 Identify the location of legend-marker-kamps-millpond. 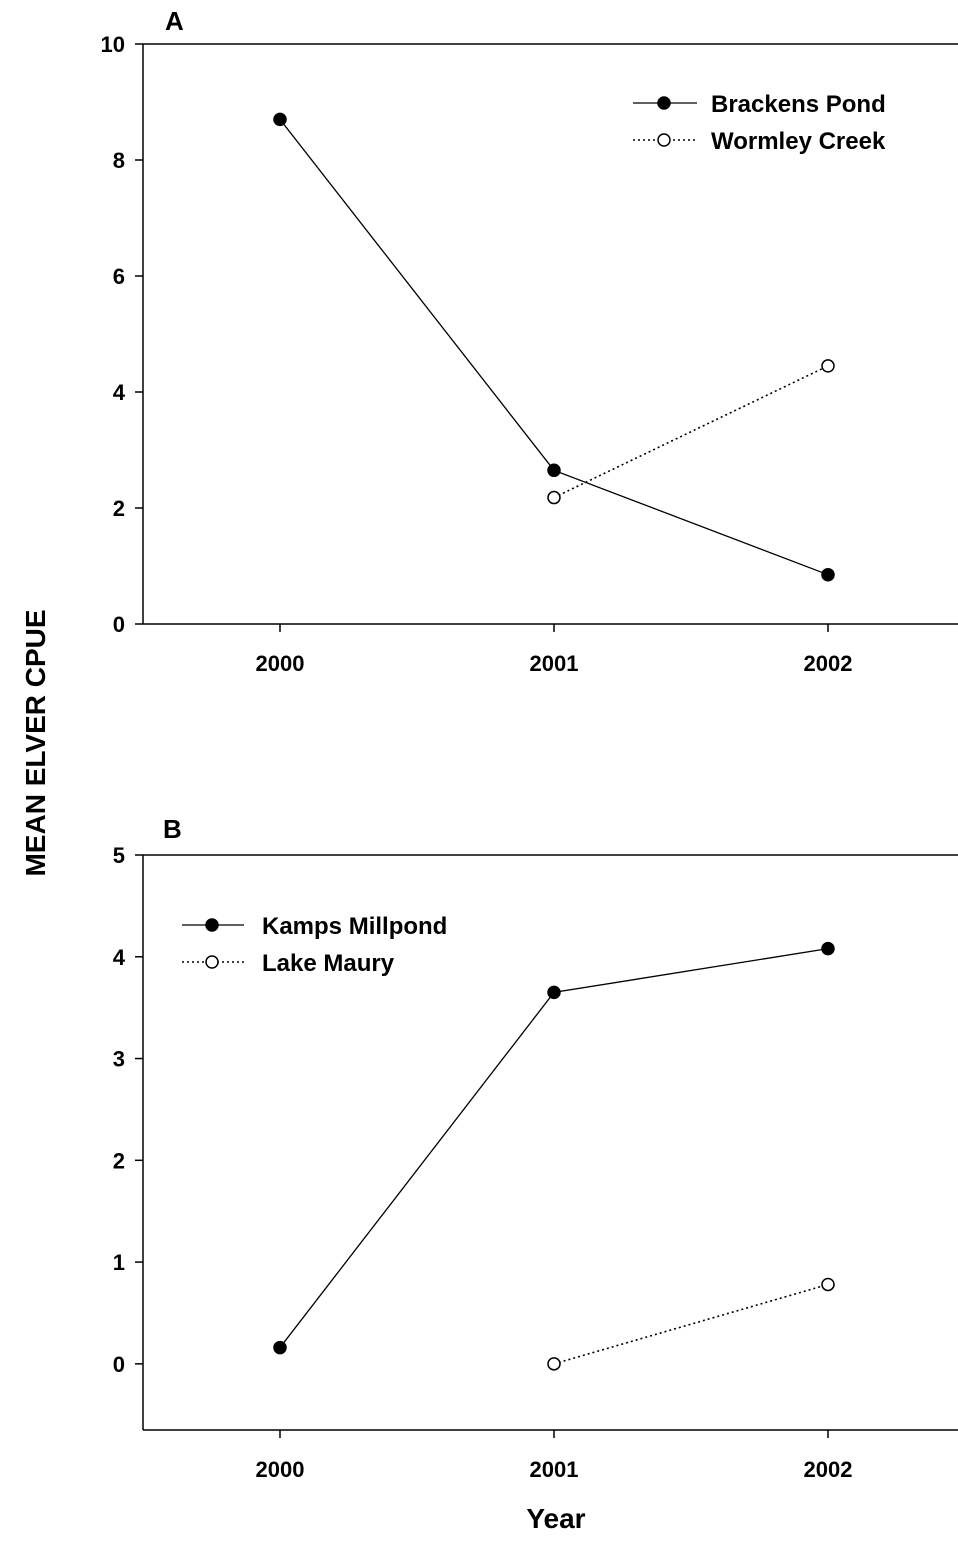
(212, 925).